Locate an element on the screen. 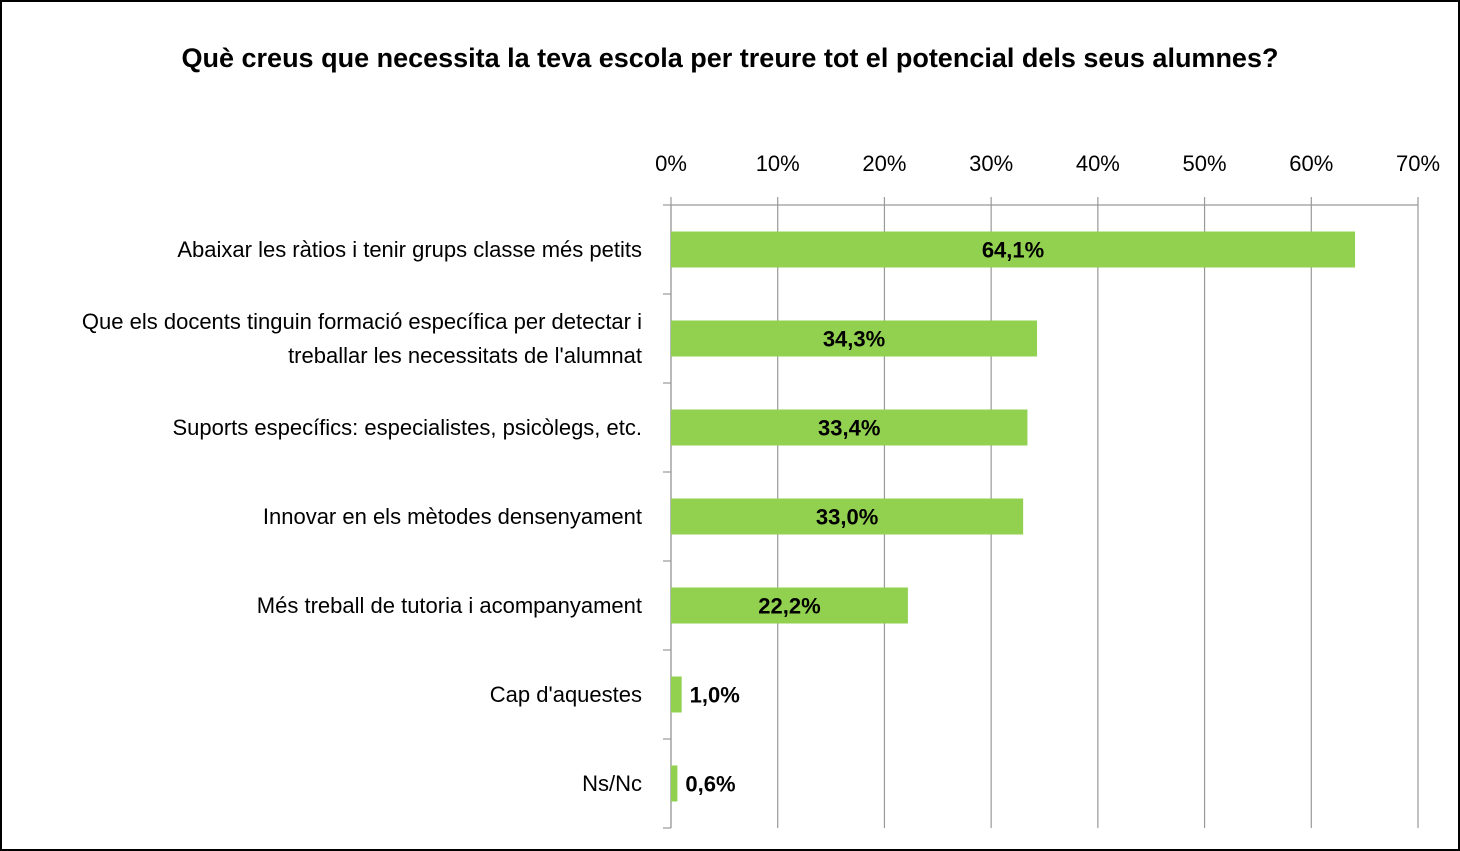 The height and width of the screenshot is (851, 1460). data-label: 22,2% is located at coordinates (789, 605).